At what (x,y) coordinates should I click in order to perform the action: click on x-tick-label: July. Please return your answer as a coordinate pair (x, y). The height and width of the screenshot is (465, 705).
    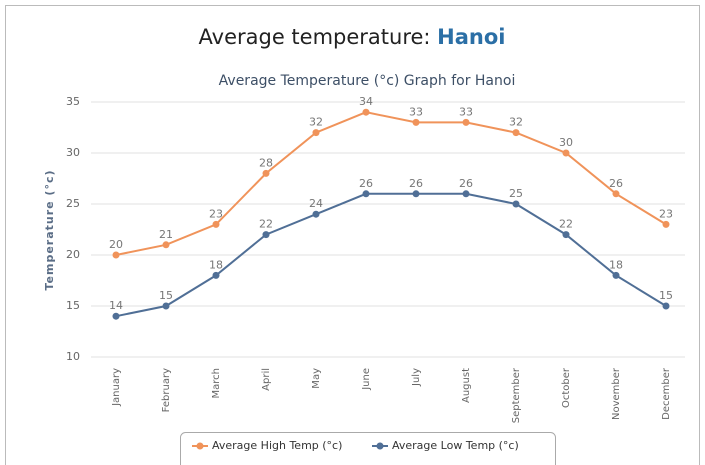
    Looking at the image, I should click on (416, 377).